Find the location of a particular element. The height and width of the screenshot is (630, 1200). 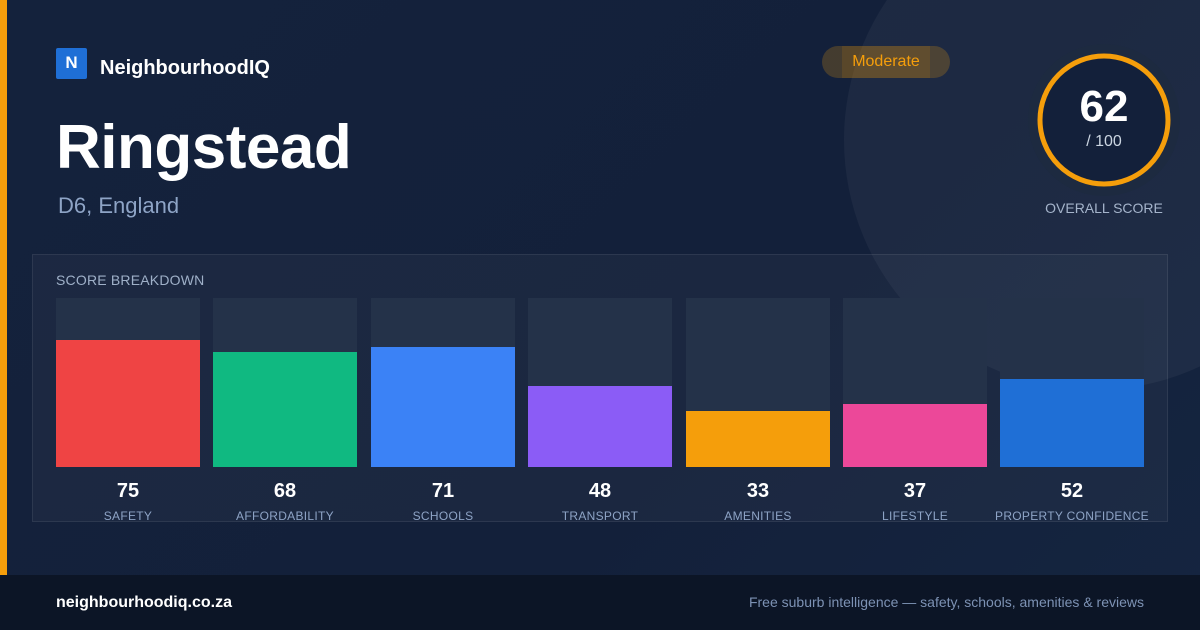

brand-logo-icon: N is located at coordinates (71, 63).